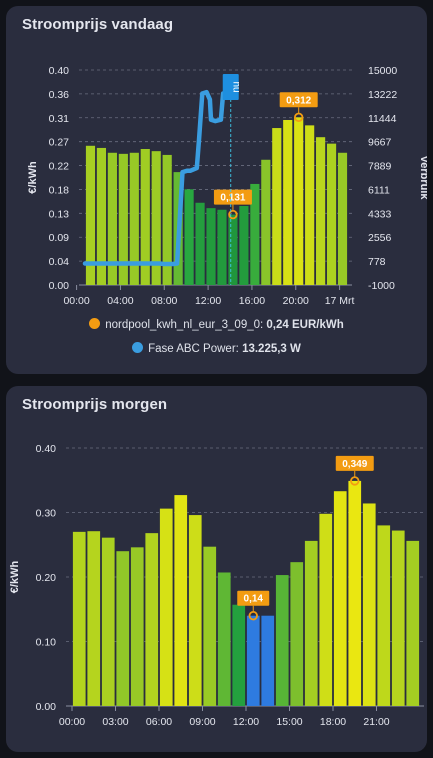 The height and width of the screenshot is (758, 433). I want to click on card-title-morgen: Stroomprijs morgen, so click(95, 404).